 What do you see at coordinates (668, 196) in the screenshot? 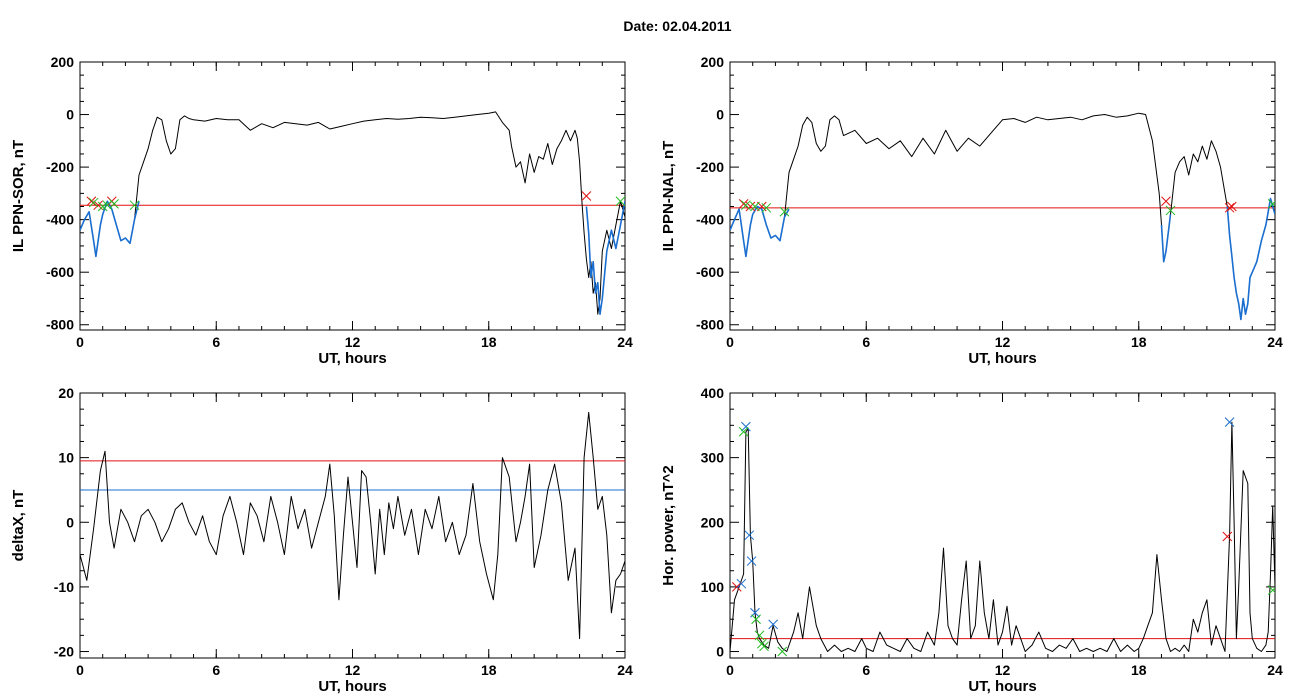
I see `y-axis-label: IL PPN-NAL, nT` at bounding box center [668, 196].